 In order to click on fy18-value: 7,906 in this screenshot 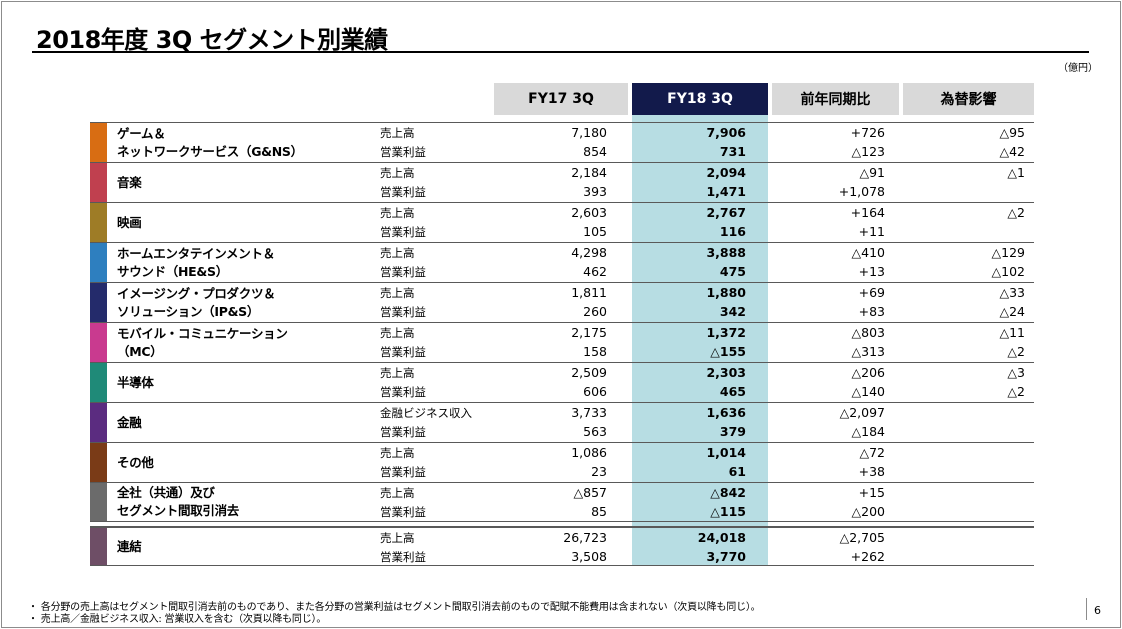, I will do `click(726, 132)`.